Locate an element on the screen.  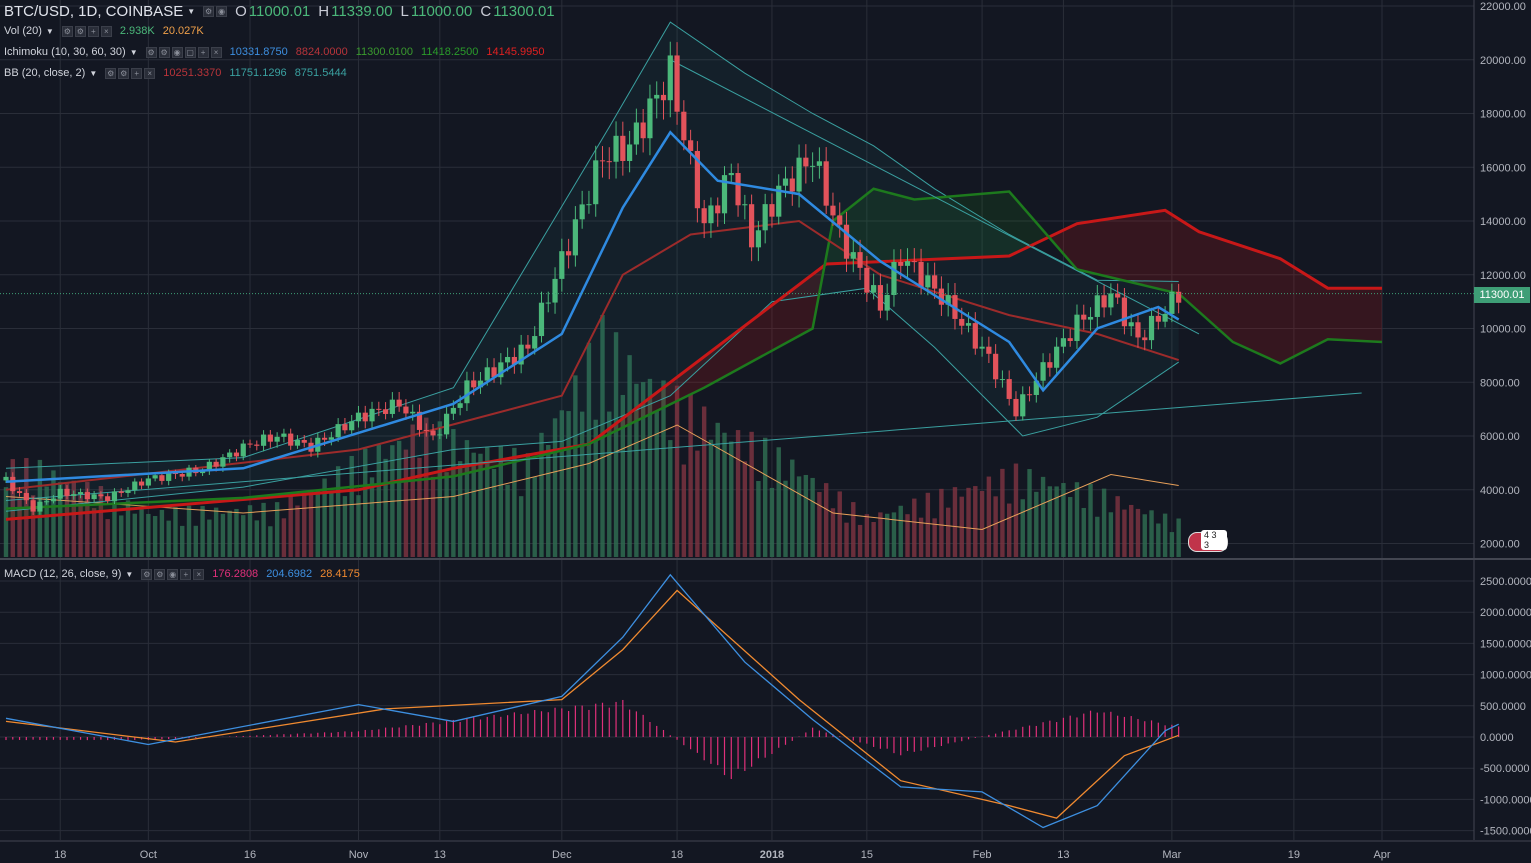
macd-dropdown-icon: ▼ is located at coordinates (129, 574).